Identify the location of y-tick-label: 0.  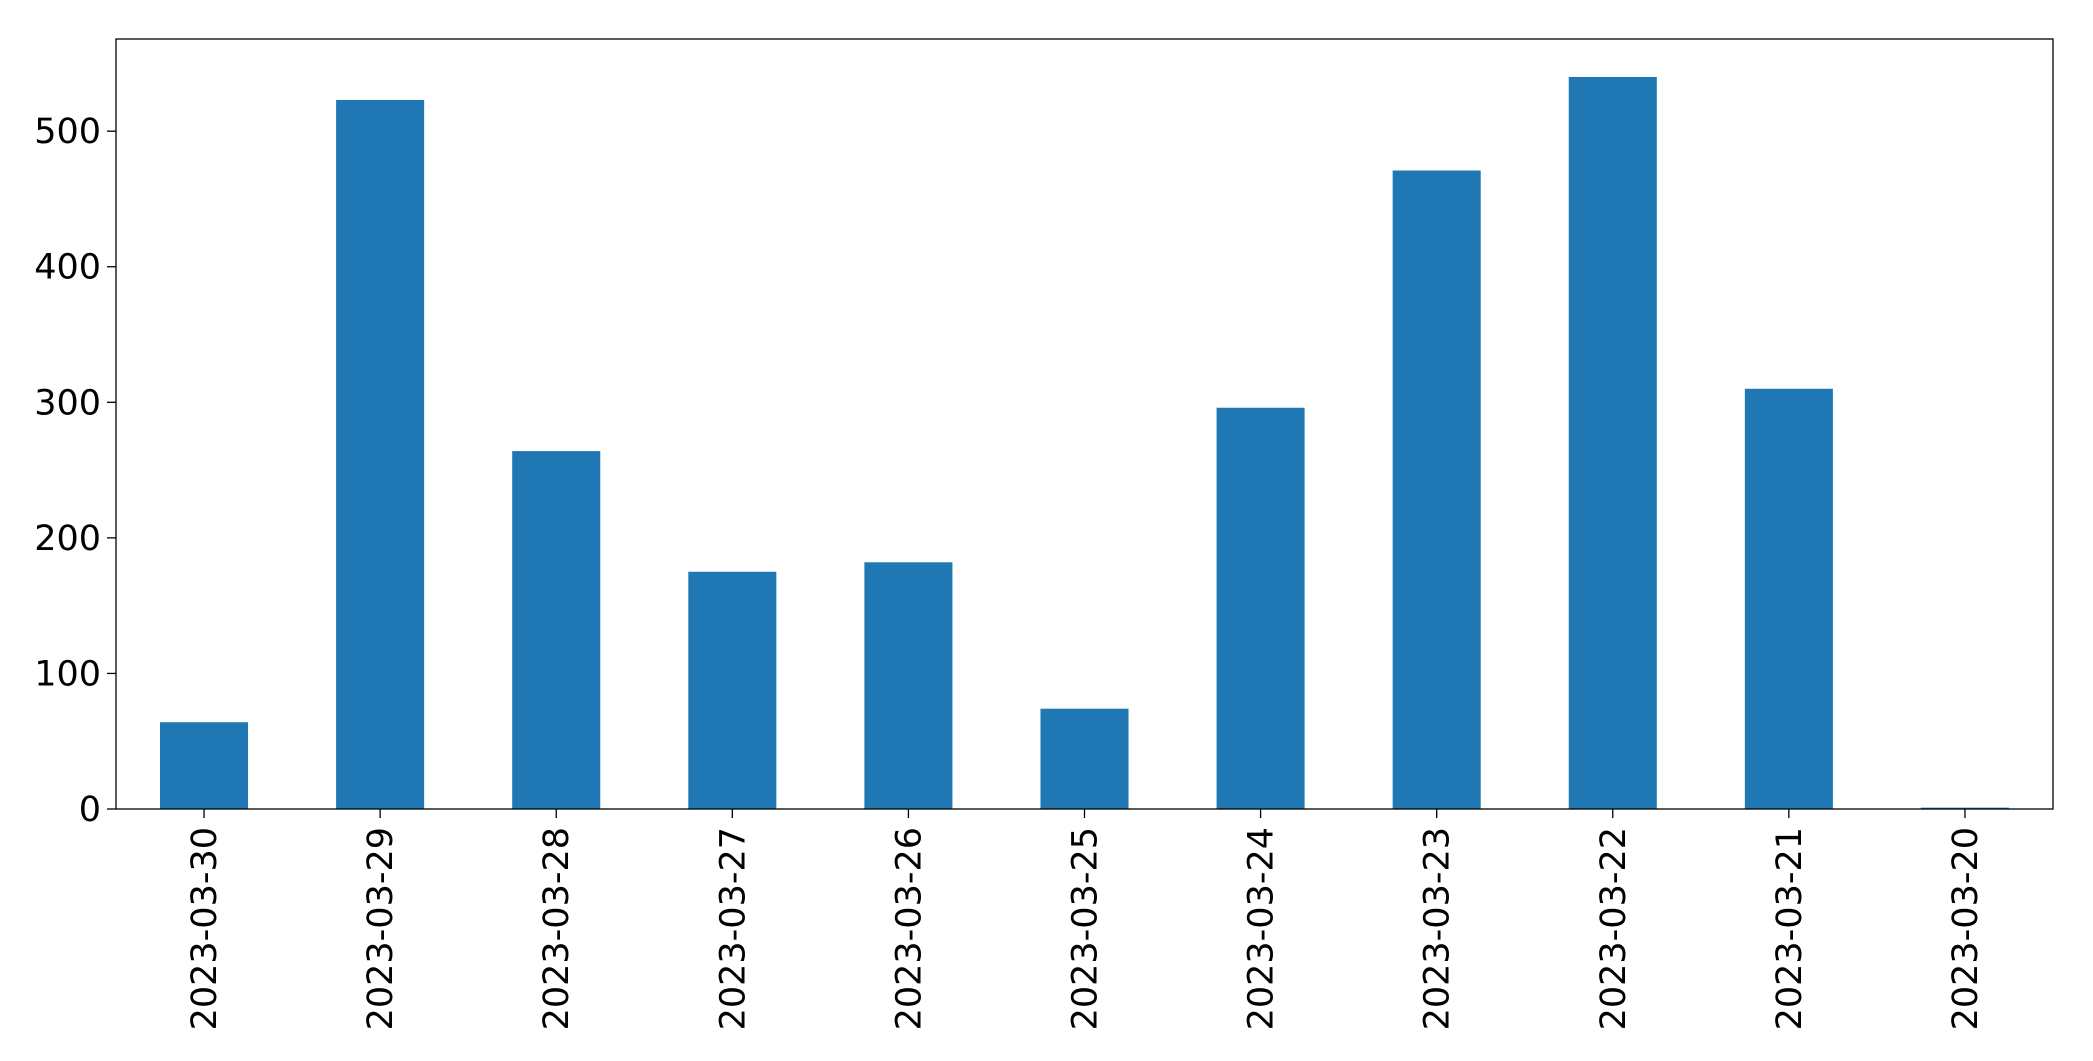
(90, 810).